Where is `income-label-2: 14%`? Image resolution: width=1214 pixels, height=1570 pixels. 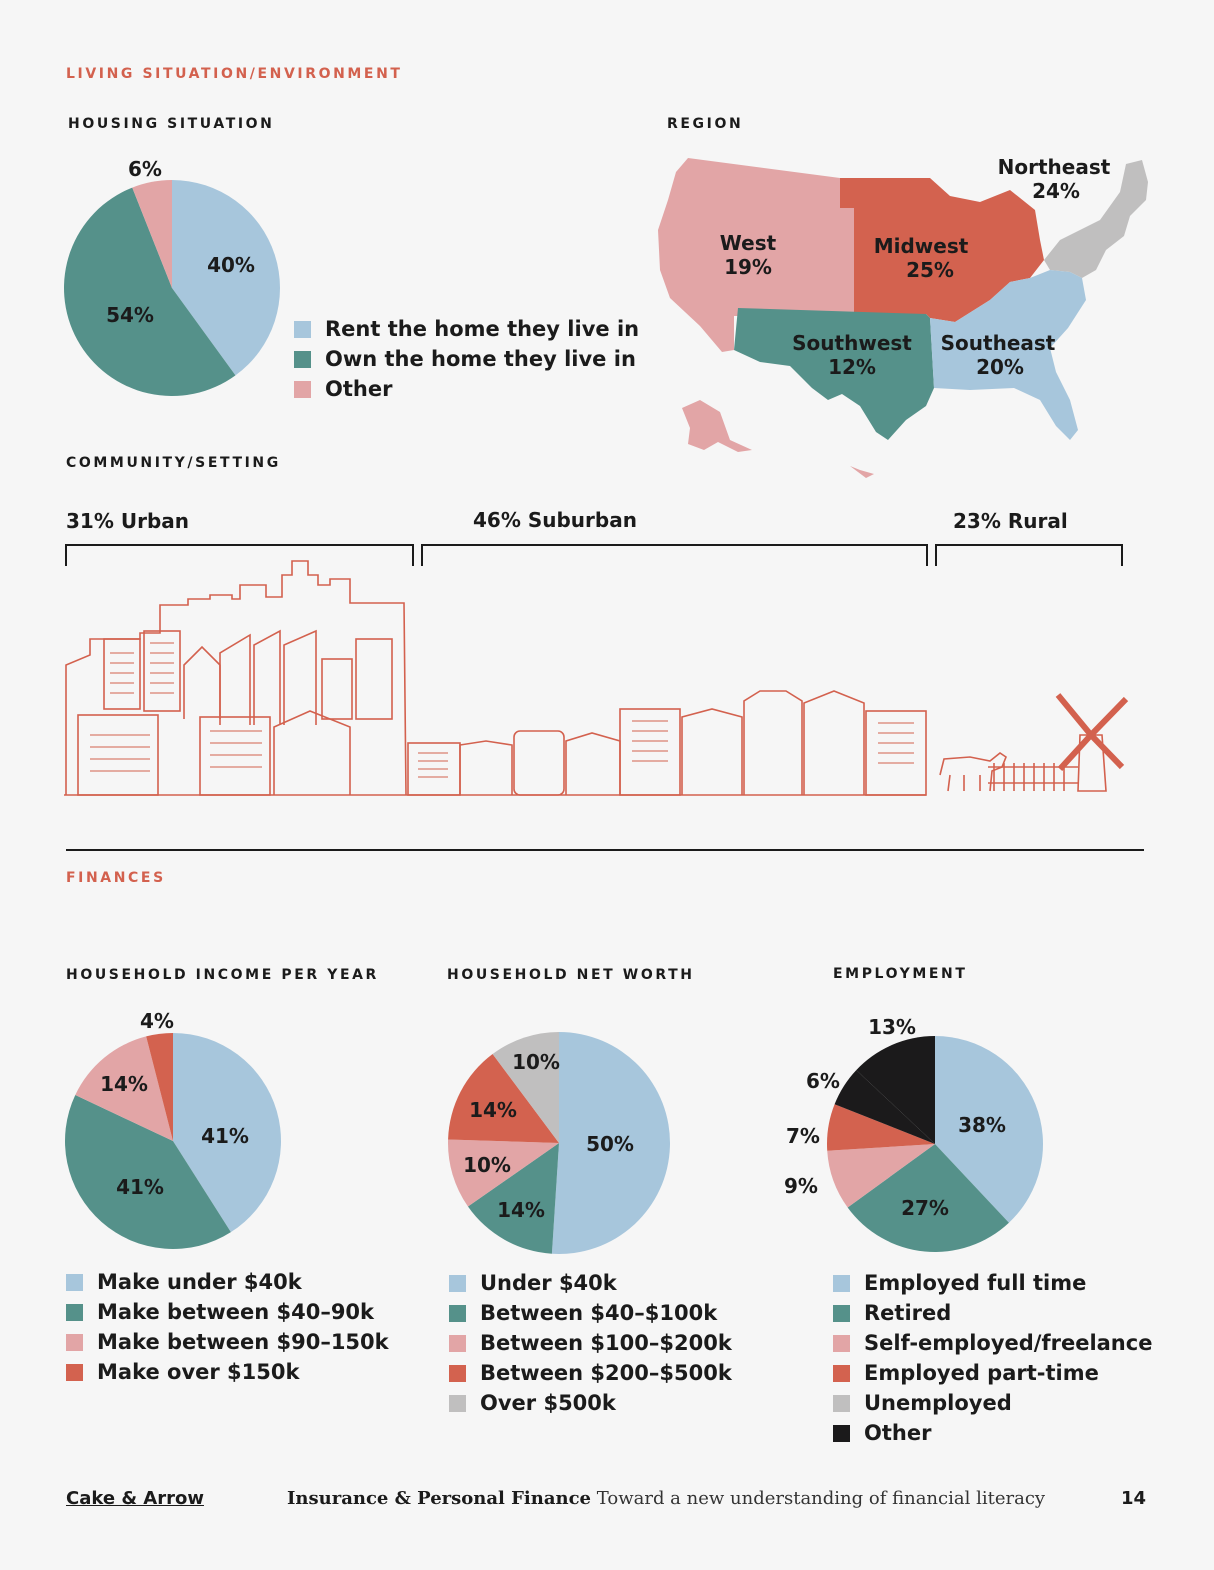
income-label-2: 14% is located at coordinates (124, 1084).